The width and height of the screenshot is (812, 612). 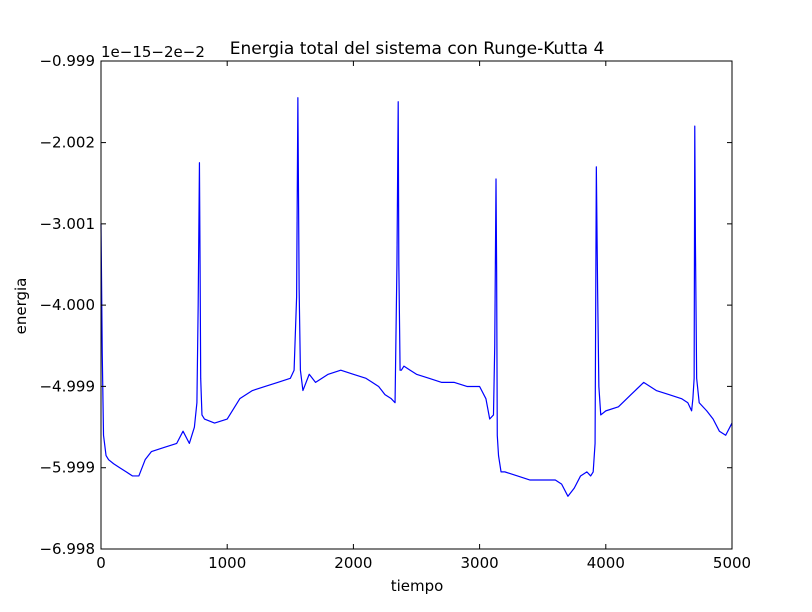 What do you see at coordinates (153, 52) in the screenshot?
I see `y-offset-label: 1e−15−2e−2` at bounding box center [153, 52].